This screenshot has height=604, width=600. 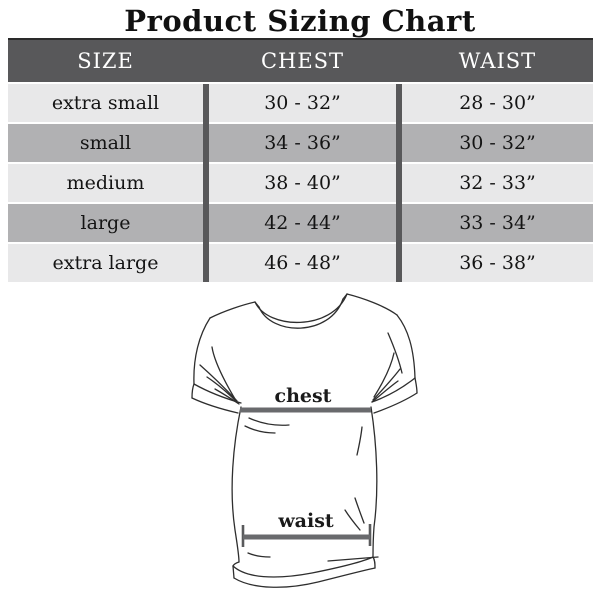 I want to click on waist-measure-bar, so click(x=306, y=537).